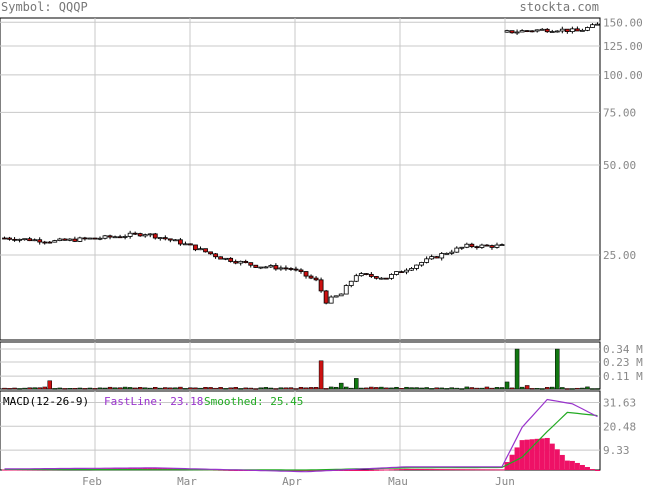  Describe the element at coordinates (623, 75) in the screenshot. I see `price-tick-label: 100.00` at that location.